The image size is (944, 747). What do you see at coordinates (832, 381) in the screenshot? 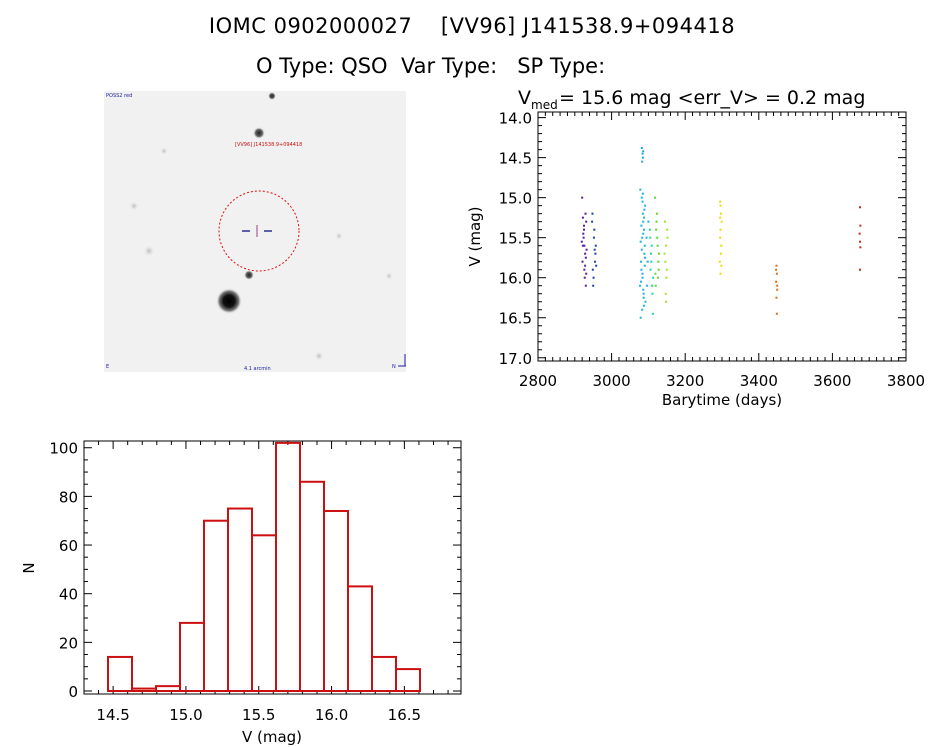
I see `light-curve-x-tick-label: 3600` at bounding box center [832, 381].